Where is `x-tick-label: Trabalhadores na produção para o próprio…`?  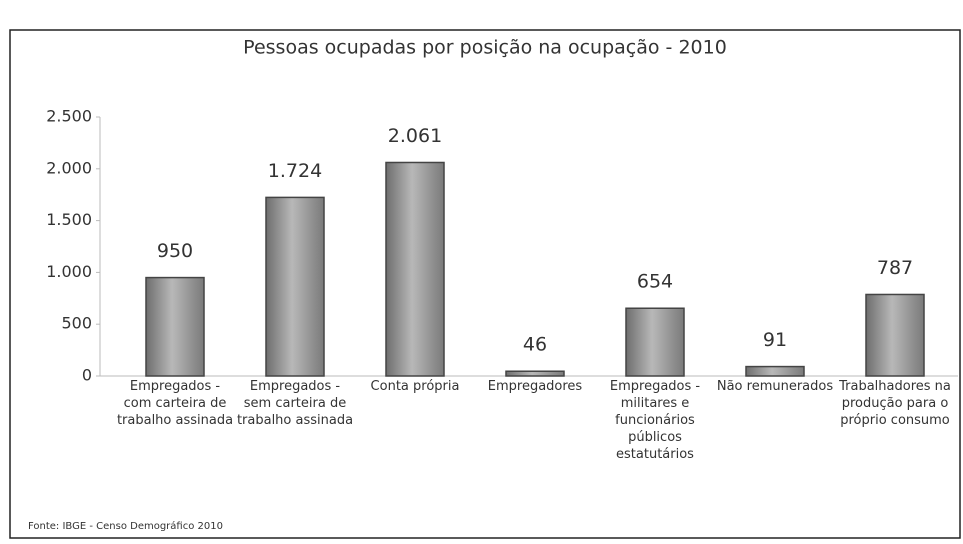
x-tick-label: Trabalhadores na produção para o próprio… is located at coordinates (895, 403).